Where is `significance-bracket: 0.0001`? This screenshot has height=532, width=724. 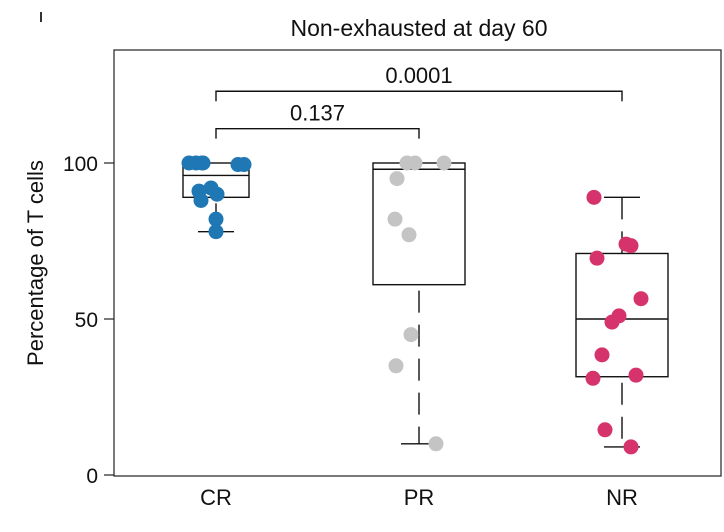 significance-bracket: 0.0001 is located at coordinates (419, 82).